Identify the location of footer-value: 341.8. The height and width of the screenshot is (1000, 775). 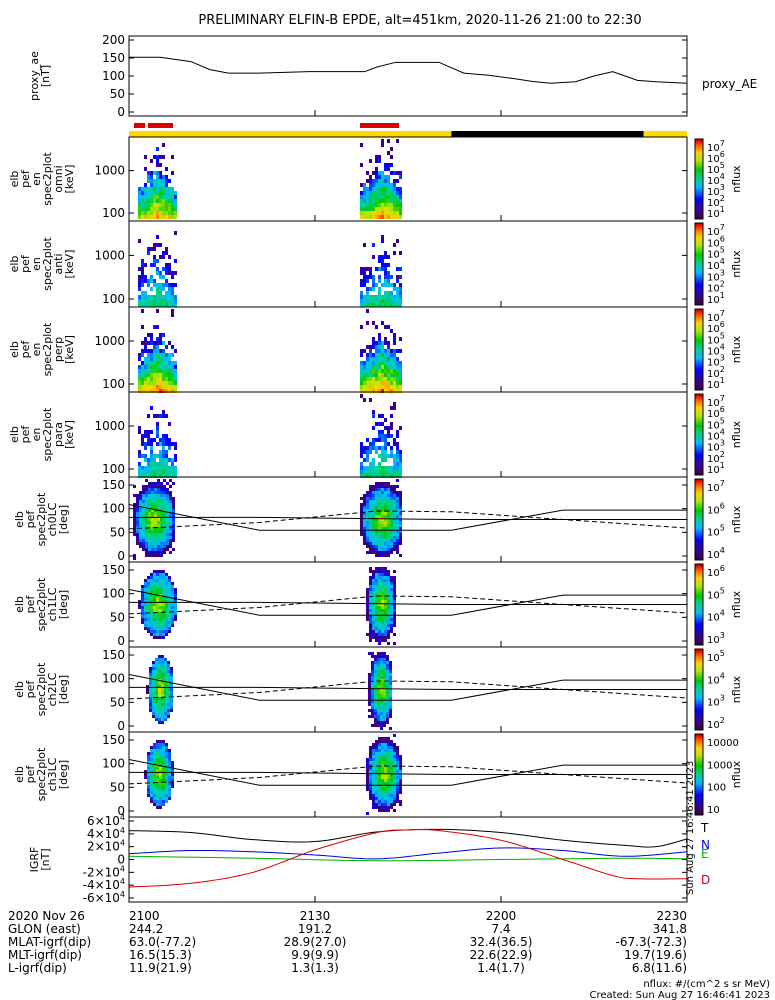
(670, 929).